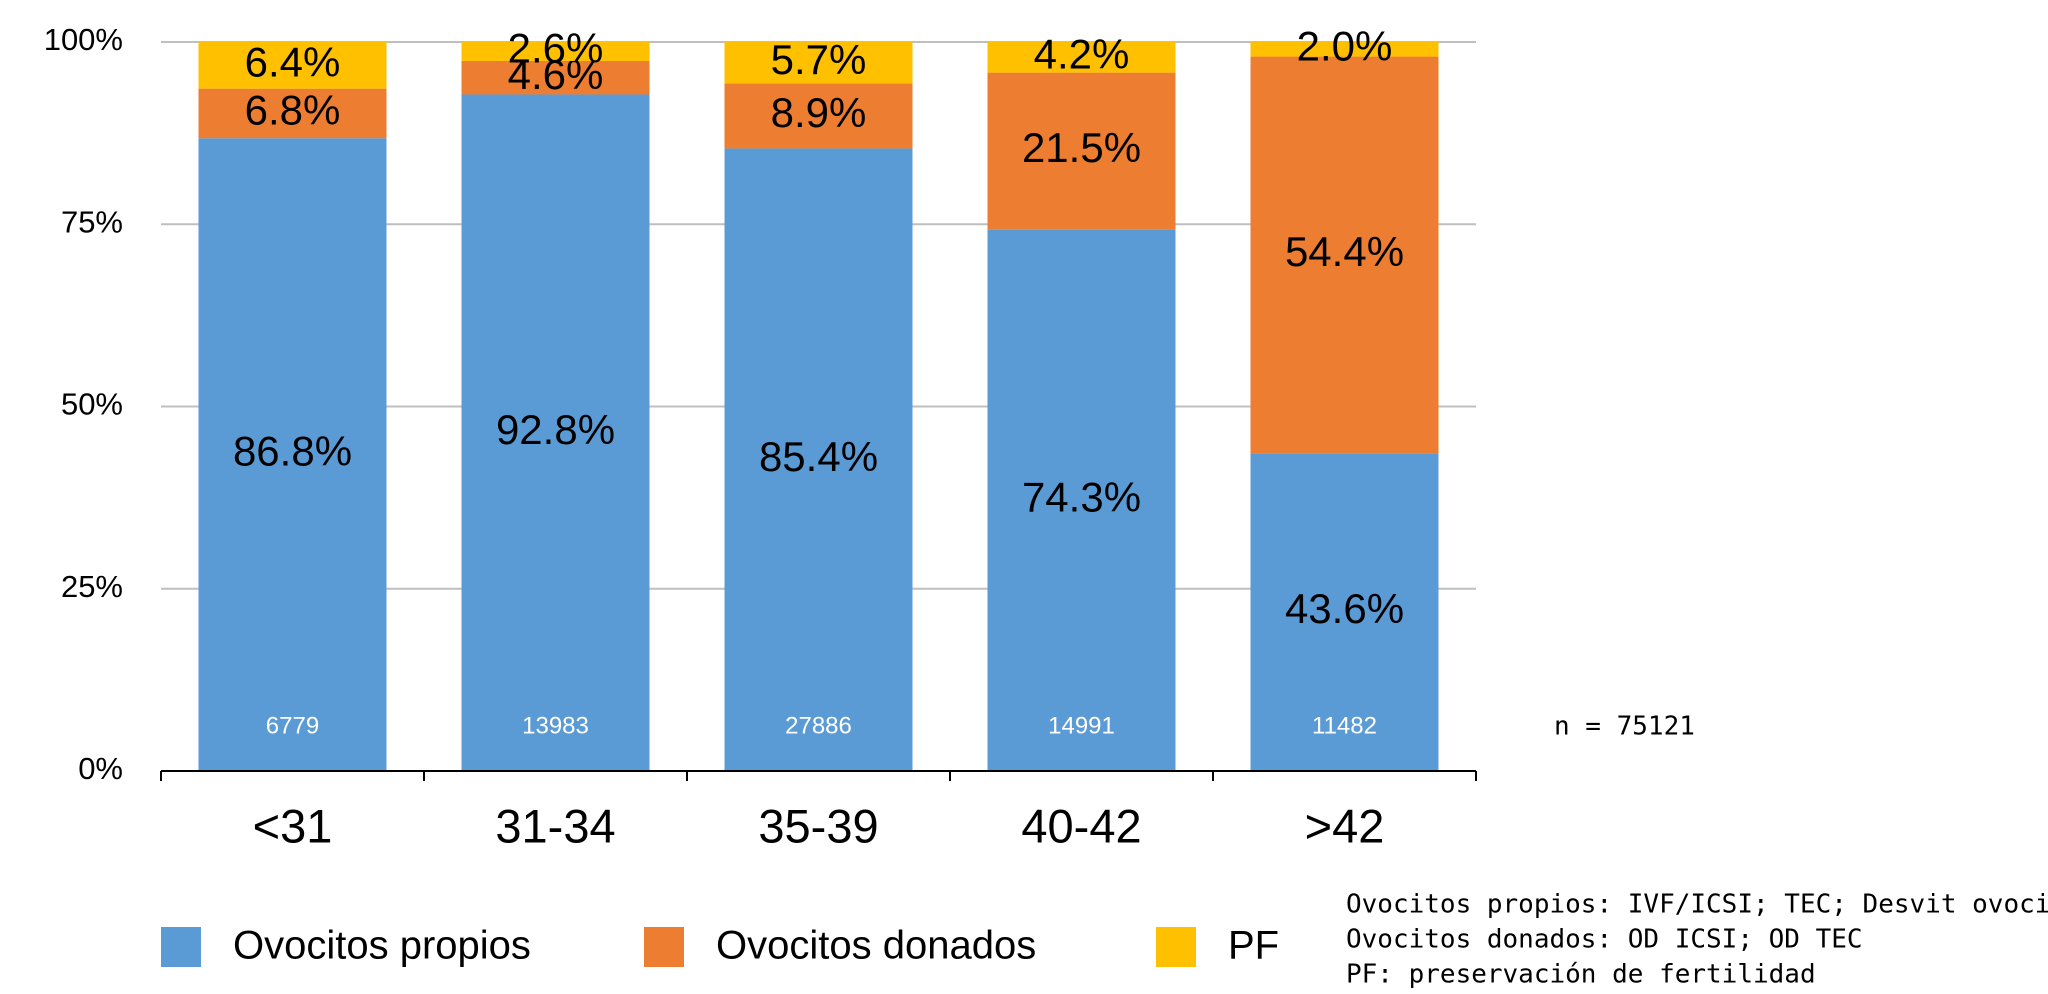 This screenshot has width=2048, height=994. What do you see at coordinates (1344, 251) in the screenshot?
I see `value-label: 54.4%` at bounding box center [1344, 251].